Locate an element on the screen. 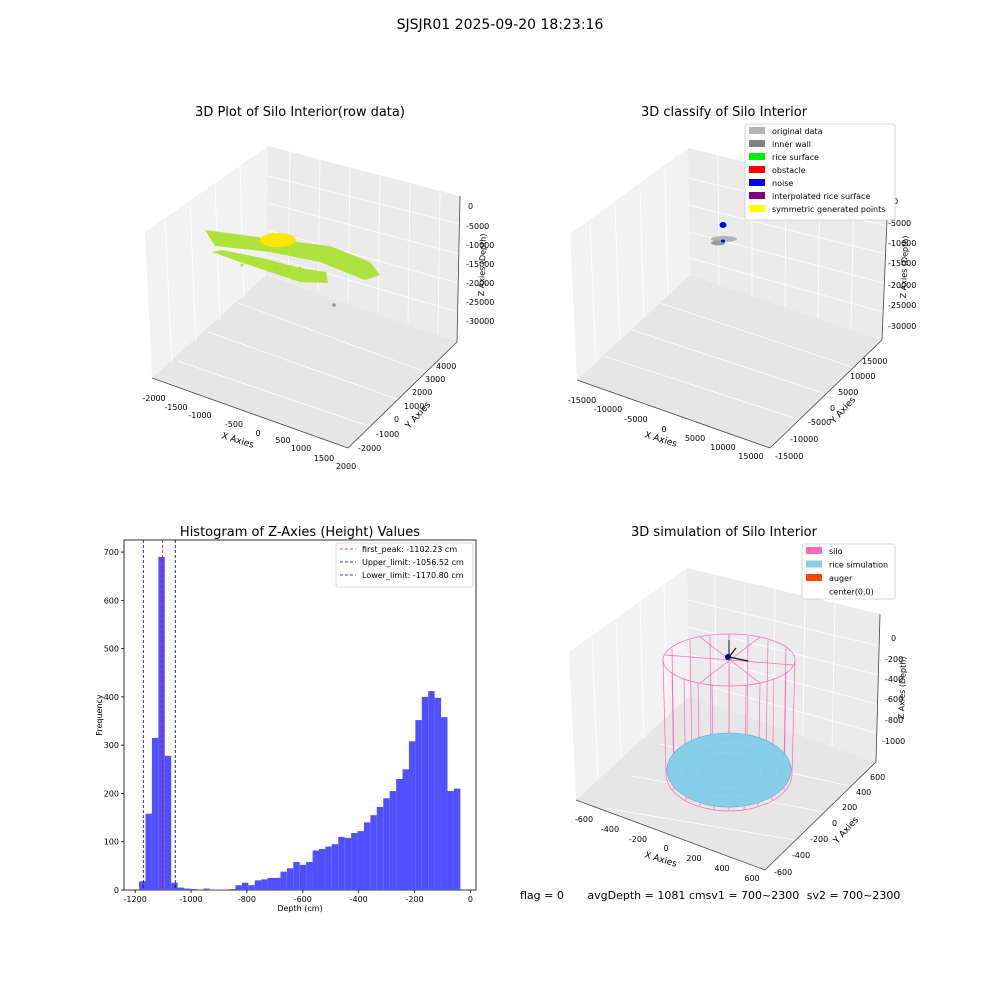  svg-text: 600 is located at coordinates (877, 777).